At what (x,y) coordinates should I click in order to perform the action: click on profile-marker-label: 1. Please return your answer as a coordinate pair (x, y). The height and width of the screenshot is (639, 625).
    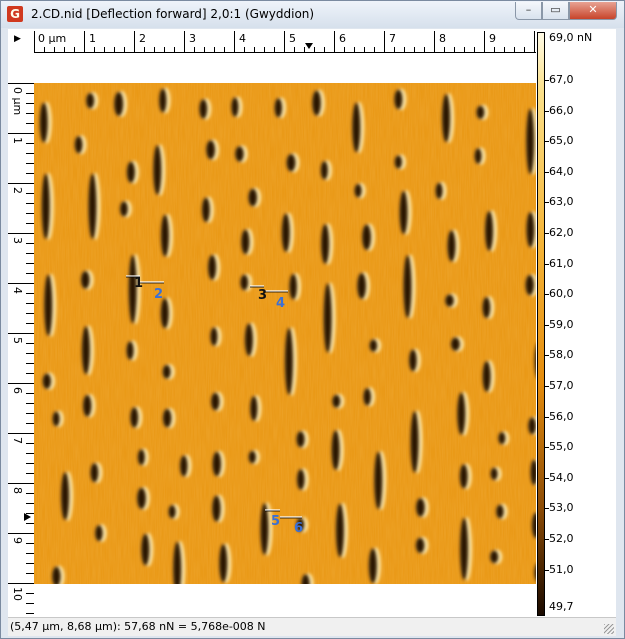
    Looking at the image, I should click on (138, 283).